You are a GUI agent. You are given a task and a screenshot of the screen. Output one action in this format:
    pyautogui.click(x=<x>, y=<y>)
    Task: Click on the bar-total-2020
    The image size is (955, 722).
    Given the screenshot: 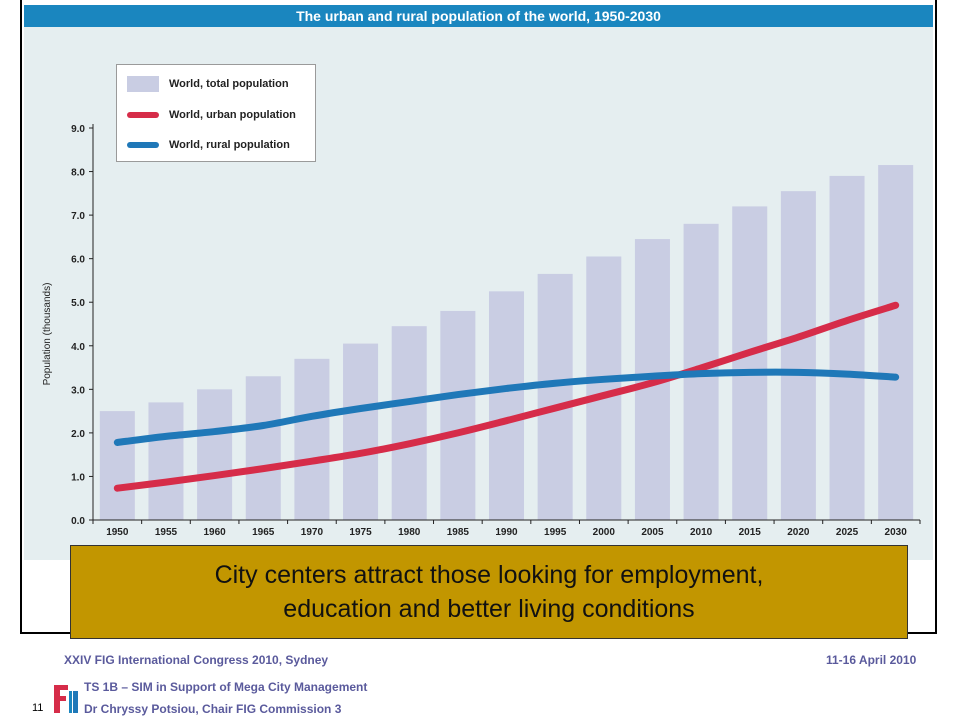 What is the action you would take?
    pyautogui.click(x=798, y=355)
    